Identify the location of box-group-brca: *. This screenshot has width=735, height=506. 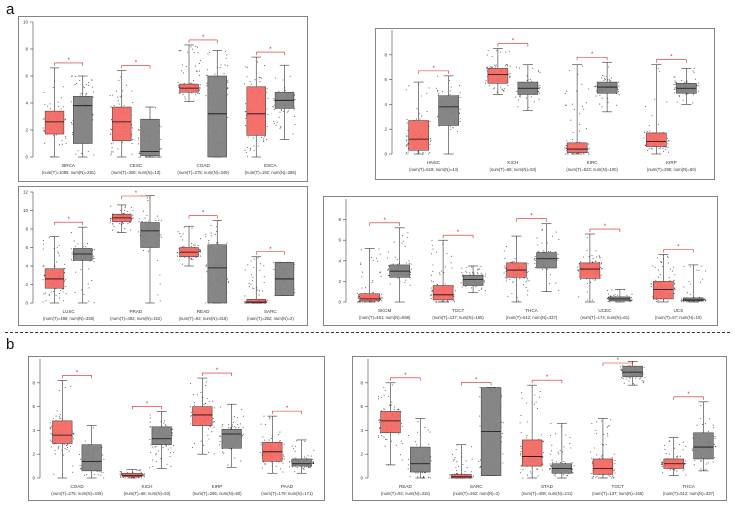
(68, 108).